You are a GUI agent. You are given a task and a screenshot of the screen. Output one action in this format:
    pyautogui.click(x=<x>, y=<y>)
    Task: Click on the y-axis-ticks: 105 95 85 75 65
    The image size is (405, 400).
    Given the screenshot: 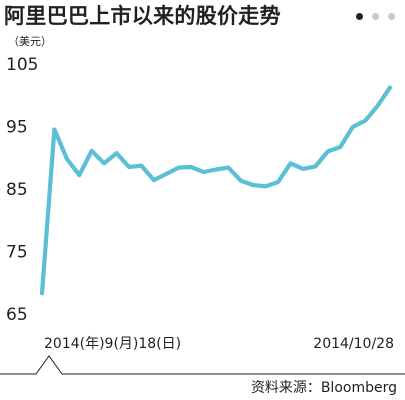 What is the action you would take?
    pyautogui.click(x=22, y=190)
    